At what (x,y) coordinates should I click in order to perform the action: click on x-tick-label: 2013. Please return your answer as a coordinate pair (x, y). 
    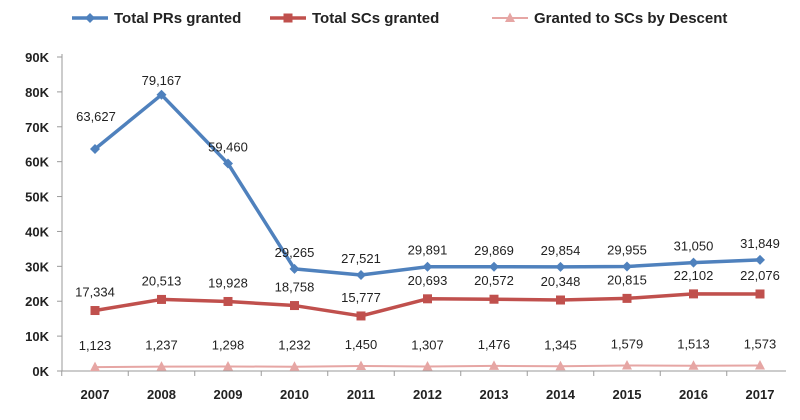
    Looking at the image, I should click on (494, 394).